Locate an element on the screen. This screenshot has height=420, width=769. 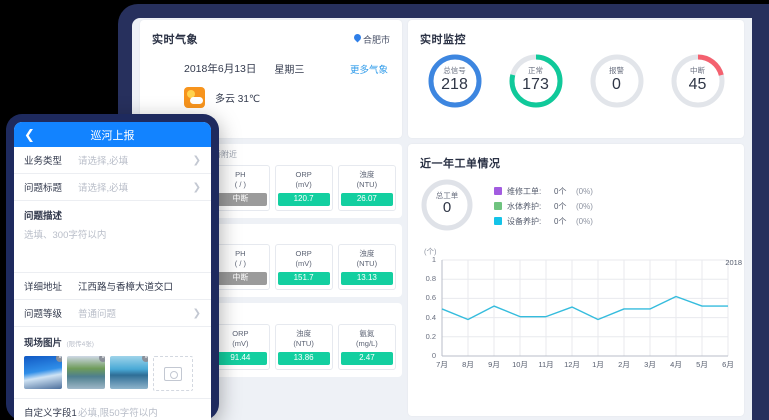
metric-value: 2.47 is located at coordinates (366, 358).